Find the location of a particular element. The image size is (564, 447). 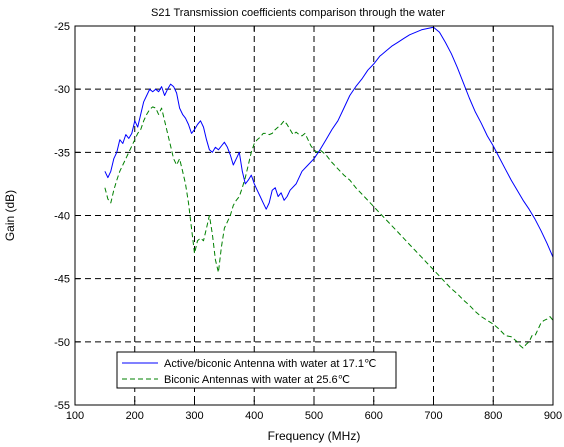

y-tick-label: -25 is located at coordinates (62, 27).